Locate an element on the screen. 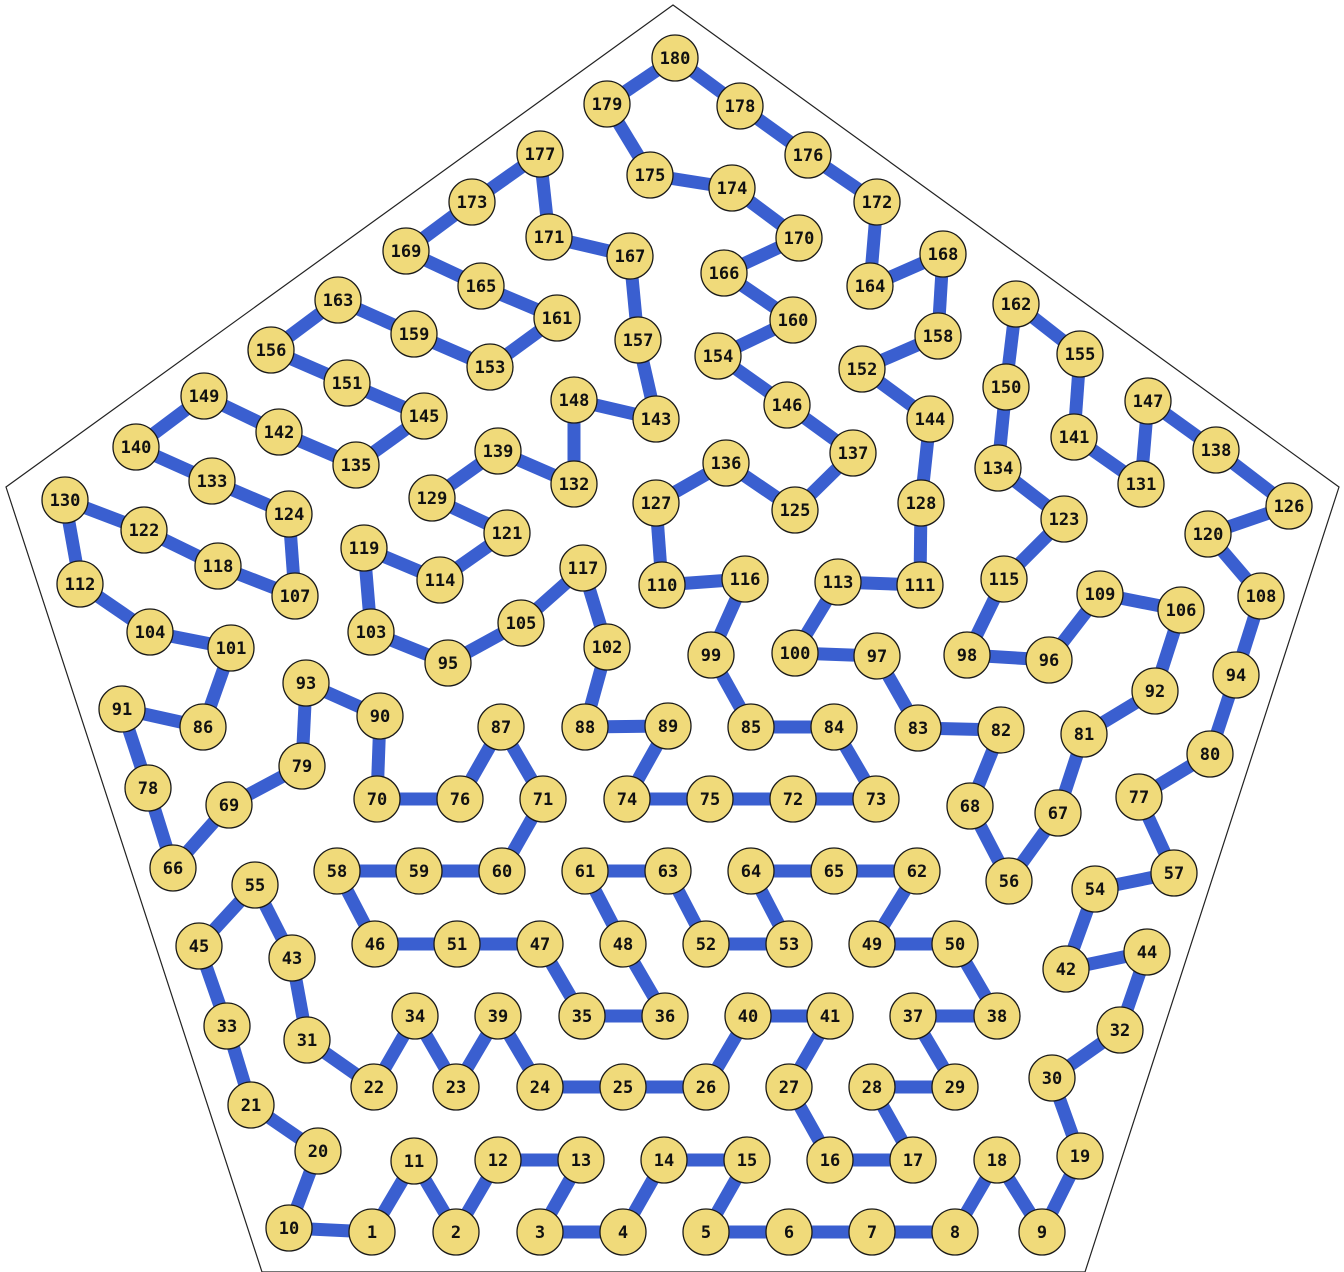  node-label: 132 is located at coordinates (574, 485).